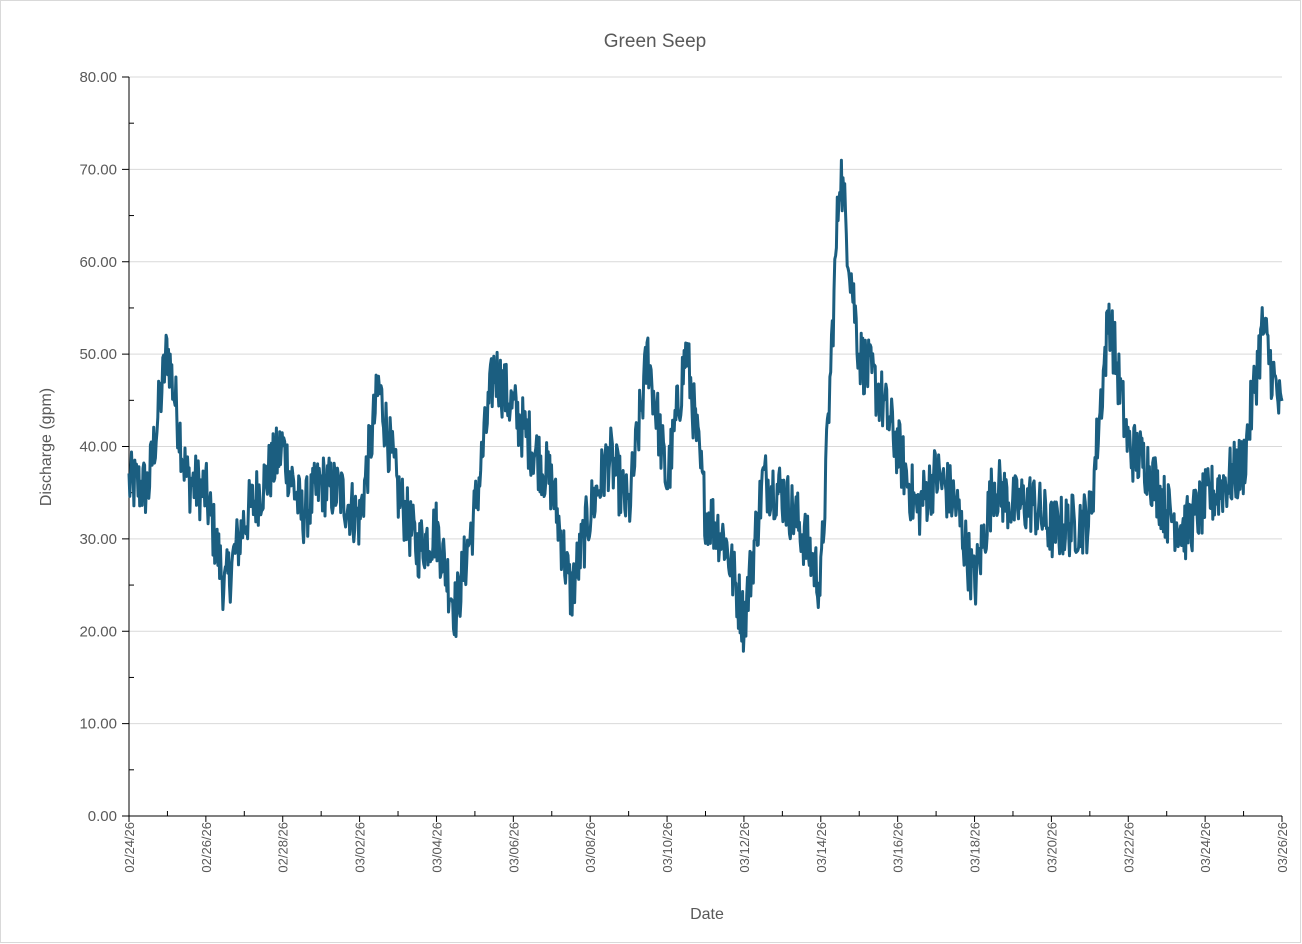 The width and height of the screenshot is (1302, 944). I want to click on y-tick-label: 50.00, so click(98, 354).